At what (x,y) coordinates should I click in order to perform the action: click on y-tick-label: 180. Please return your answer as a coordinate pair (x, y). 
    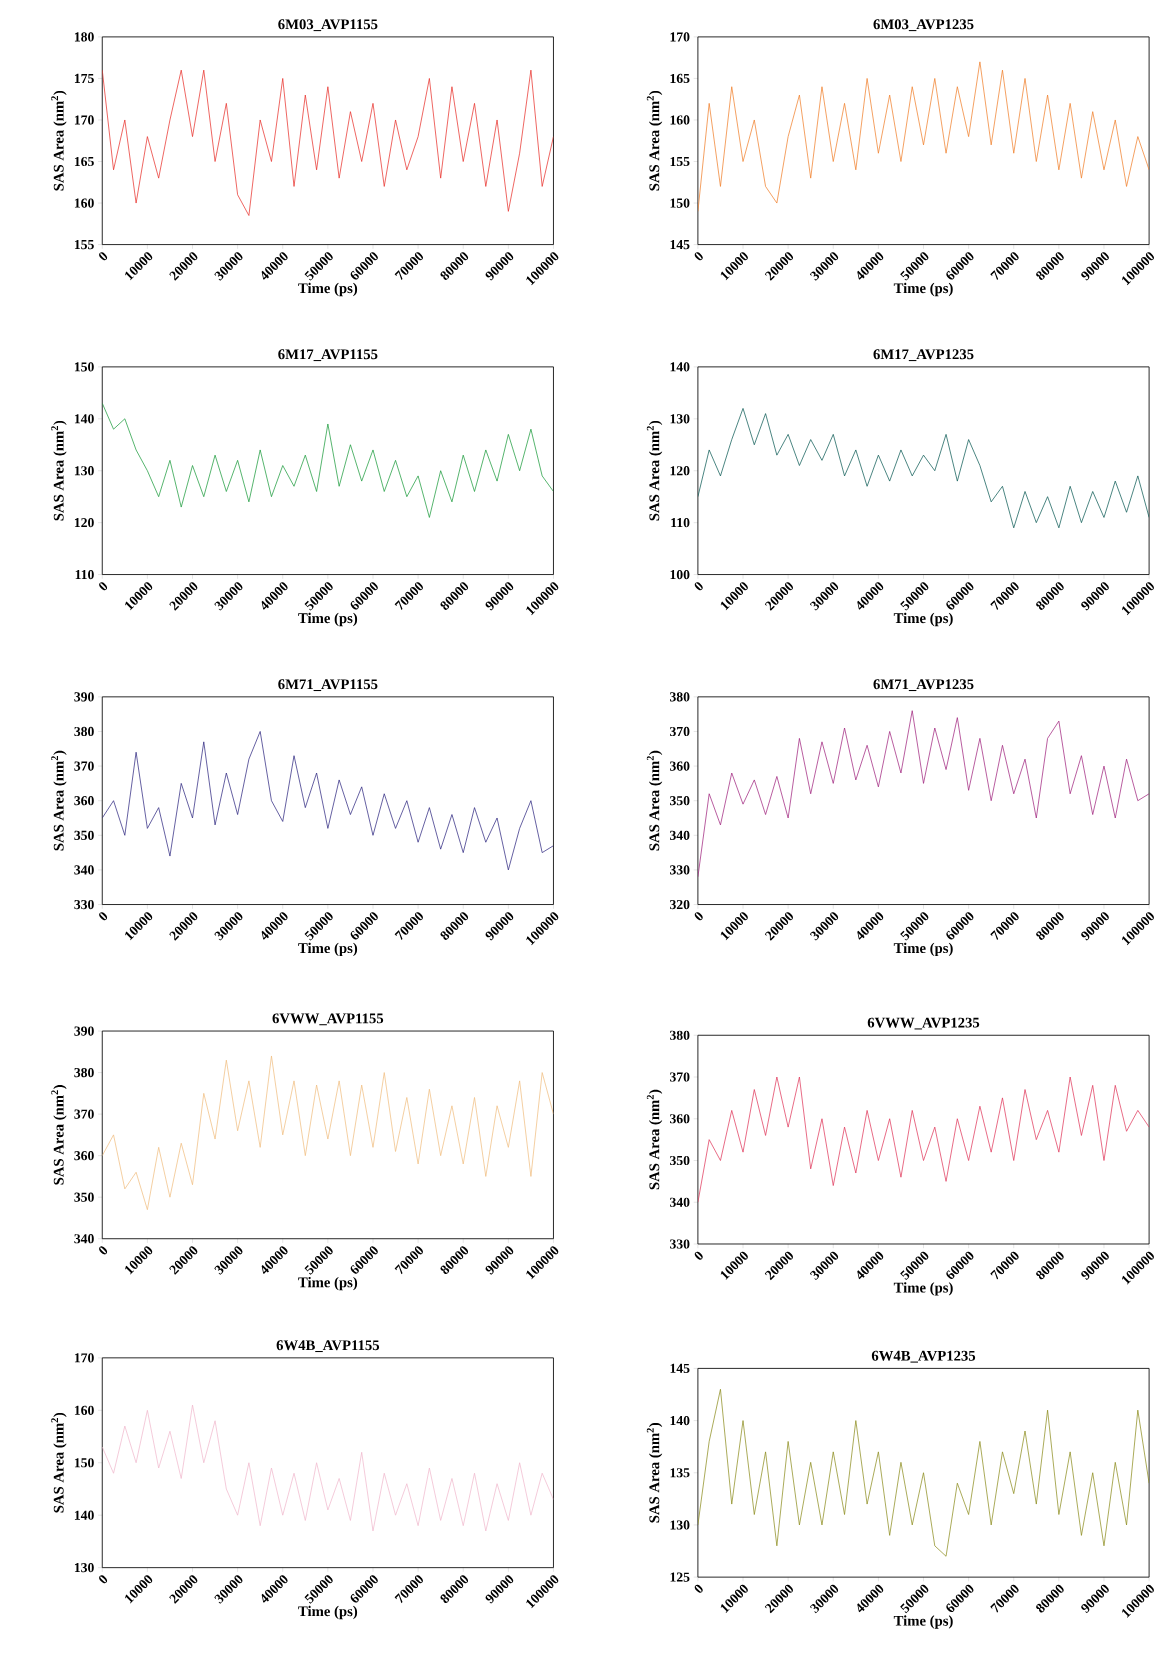
    Looking at the image, I should click on (85, 37).